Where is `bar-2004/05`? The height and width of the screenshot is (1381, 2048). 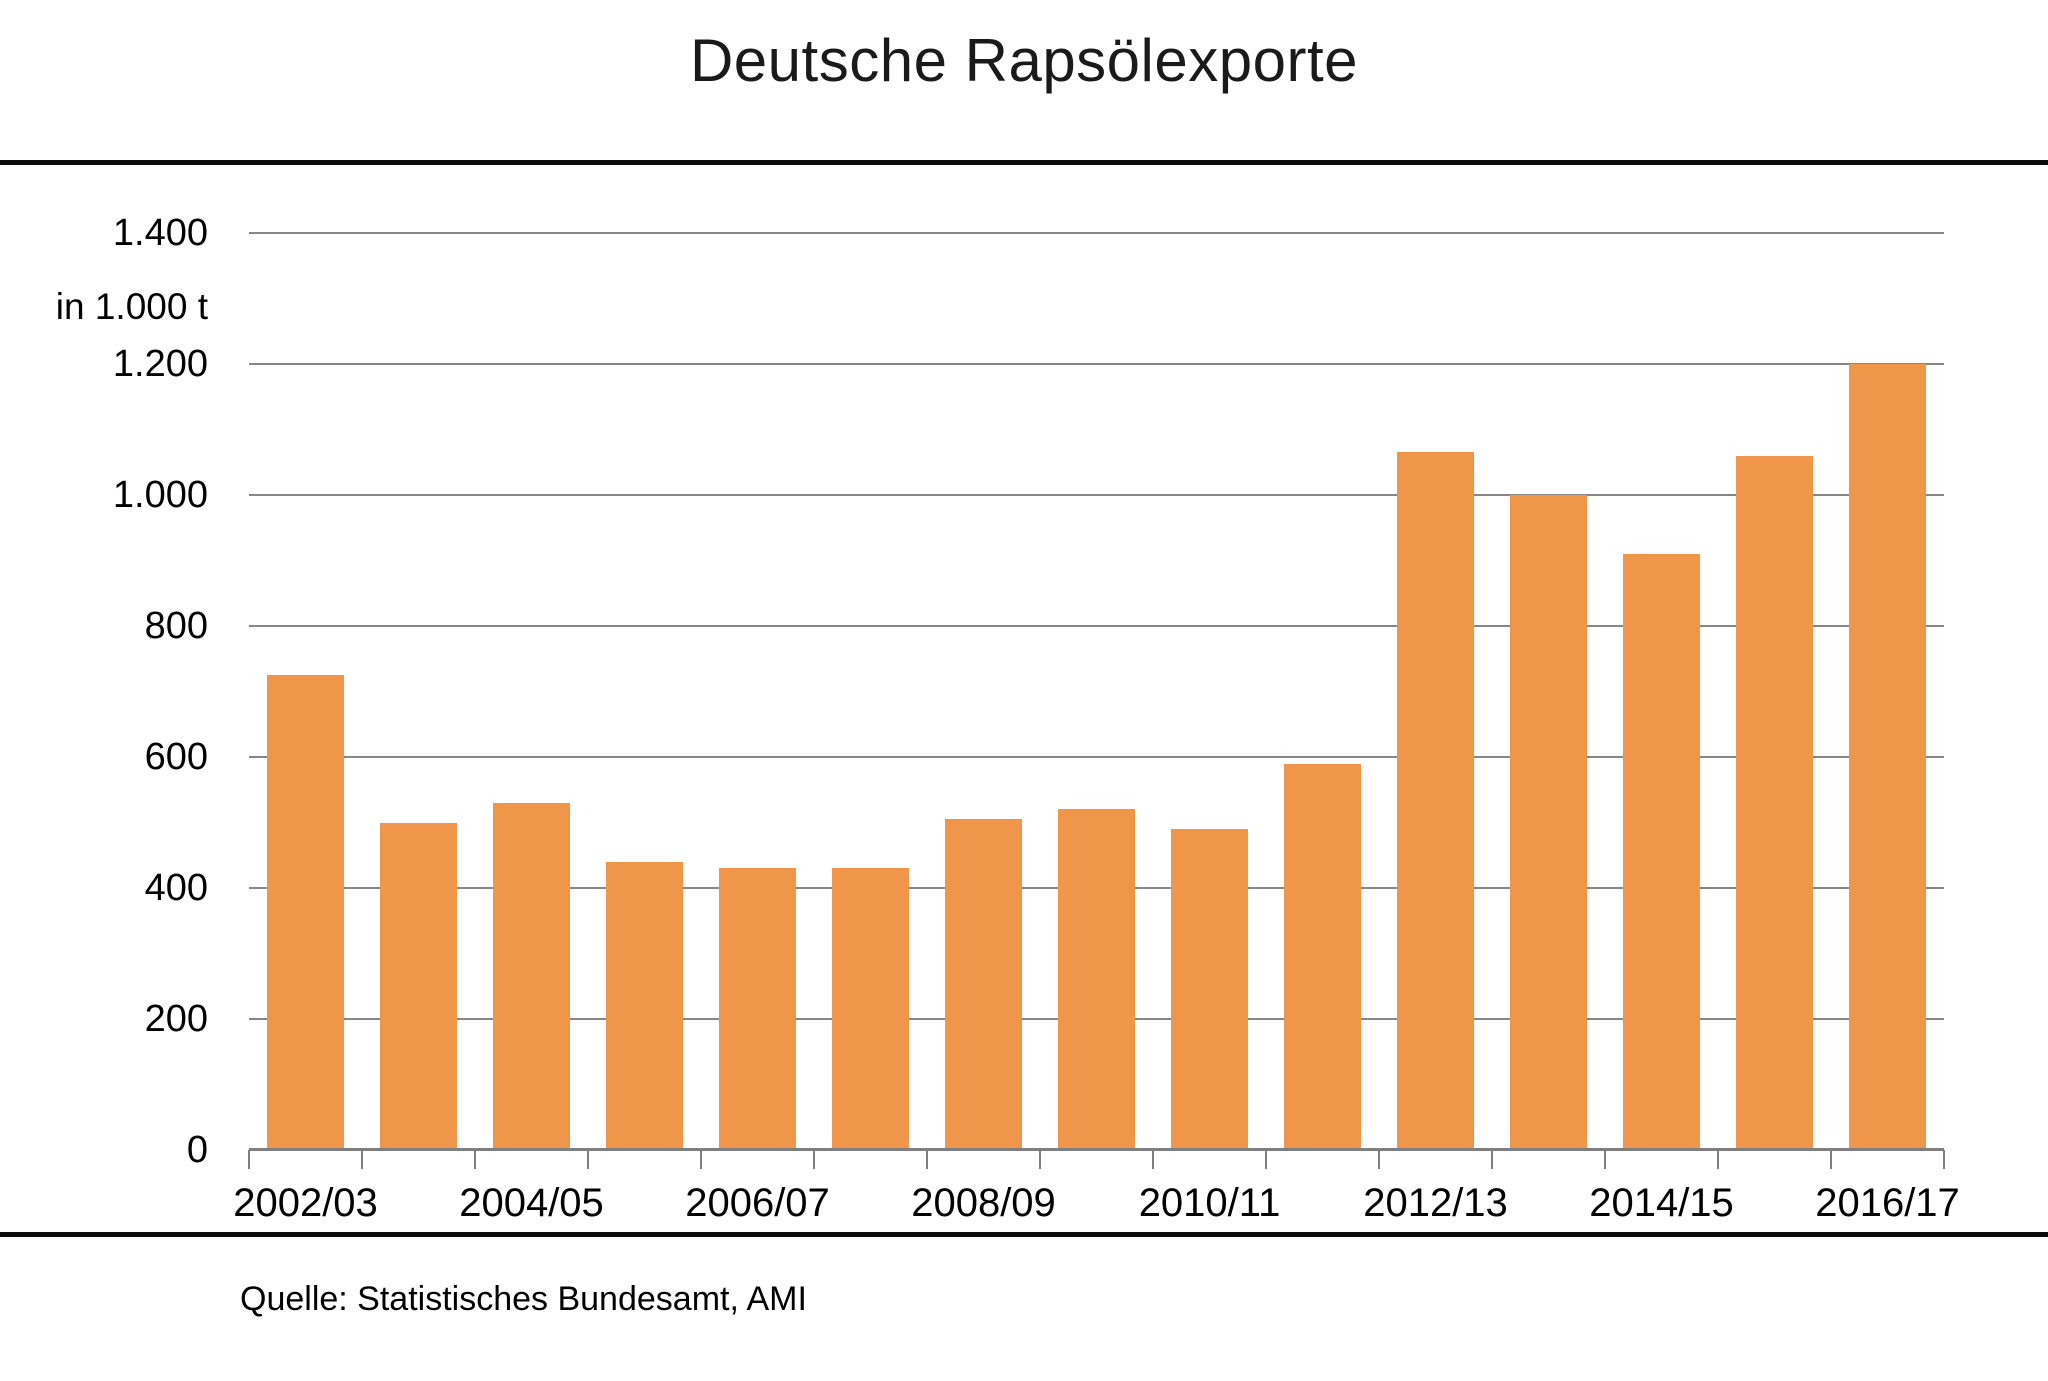 bar-2004/05 is located at coordinates (531, 976).